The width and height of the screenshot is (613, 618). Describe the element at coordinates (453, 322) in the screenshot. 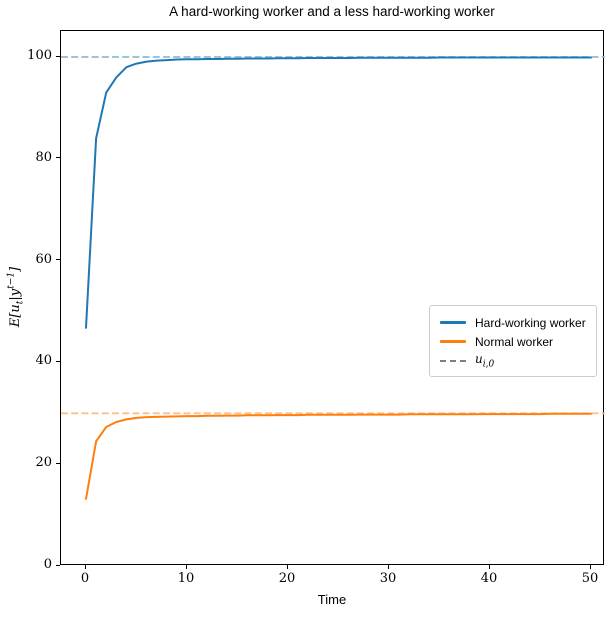

I see `legend-line-blue-icon` at that location.